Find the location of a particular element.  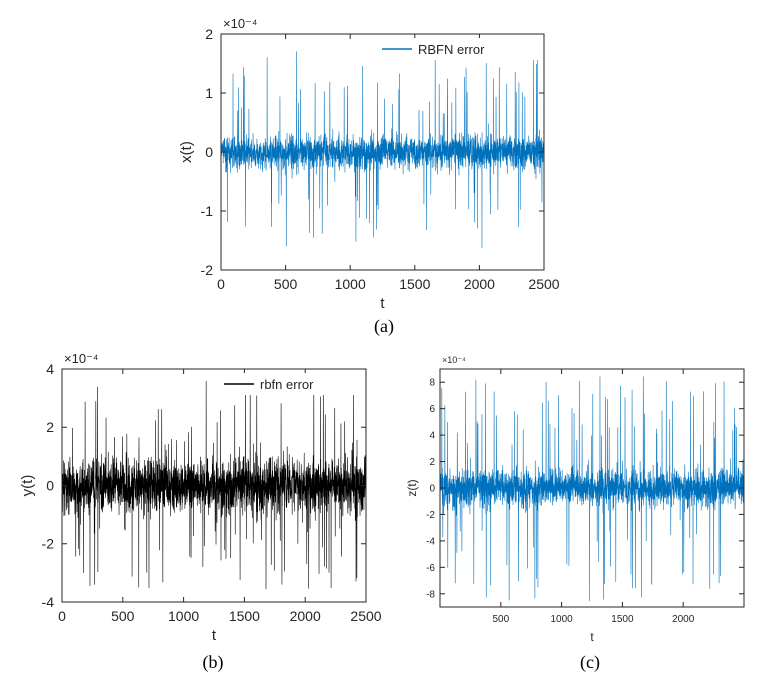

y-tick-label: 1 is located at coordinates (209, 93).